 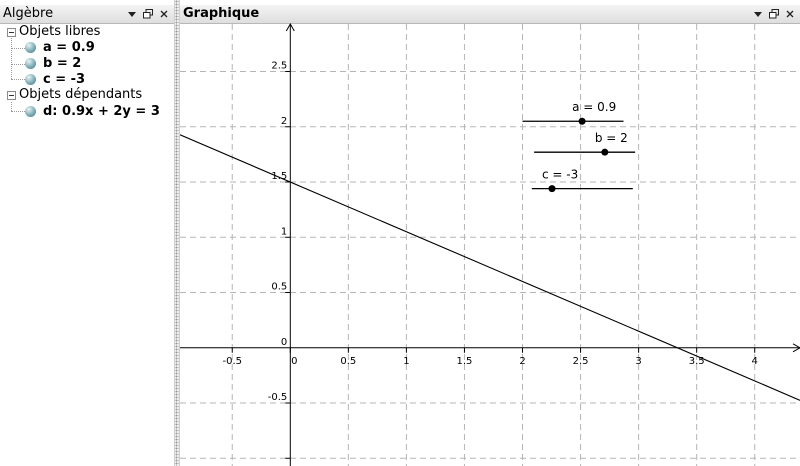 I want to click on x-tick-label: -0.5, so click(x=232, y=361).